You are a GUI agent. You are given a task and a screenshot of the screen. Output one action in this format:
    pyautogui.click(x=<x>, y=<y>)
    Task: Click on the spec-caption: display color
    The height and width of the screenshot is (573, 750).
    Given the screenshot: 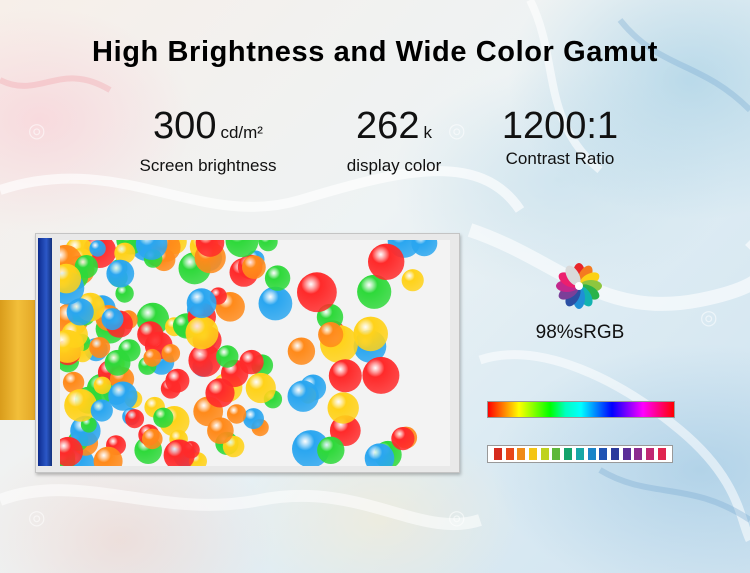 What is the action you would take?
    pyautogui.click(x=394, y=165)
    